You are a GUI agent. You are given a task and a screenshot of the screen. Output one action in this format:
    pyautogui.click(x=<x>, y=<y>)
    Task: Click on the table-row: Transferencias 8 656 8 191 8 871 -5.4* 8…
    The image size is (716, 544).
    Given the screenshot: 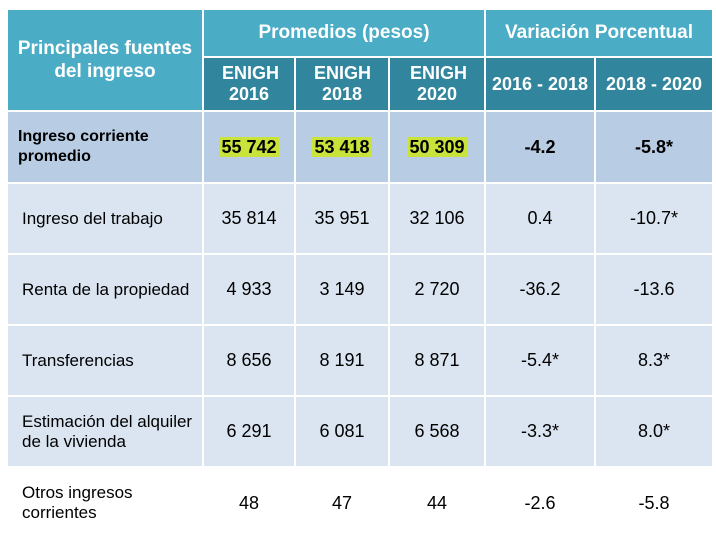 What is the action you would take?
    pyautogui.click(x=360, y=360)
    